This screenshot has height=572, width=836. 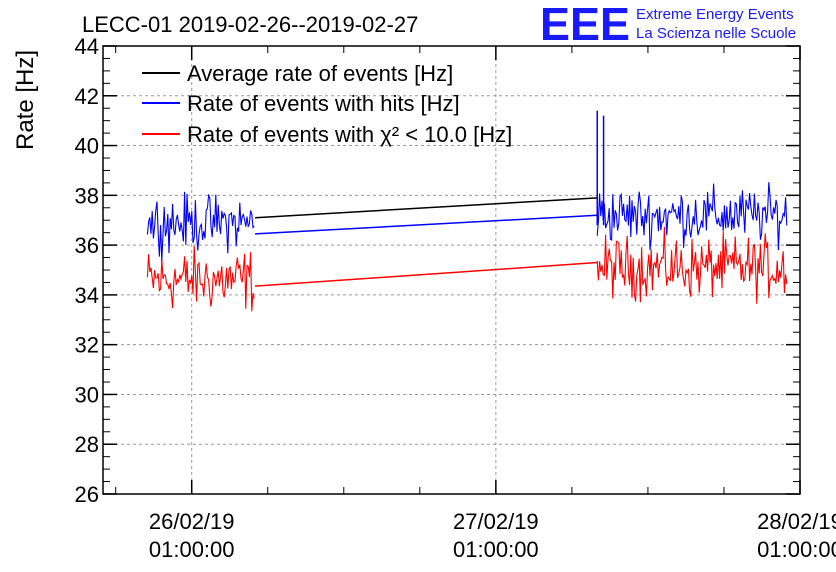 I want to click on y-axis-label: Rate [Hz], so click(x=25, y=100).